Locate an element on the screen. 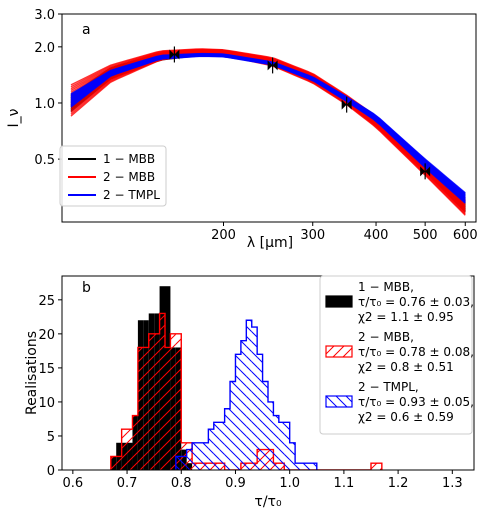  y-tick-a-label: 1.0 is located at coordinates (44, 104).